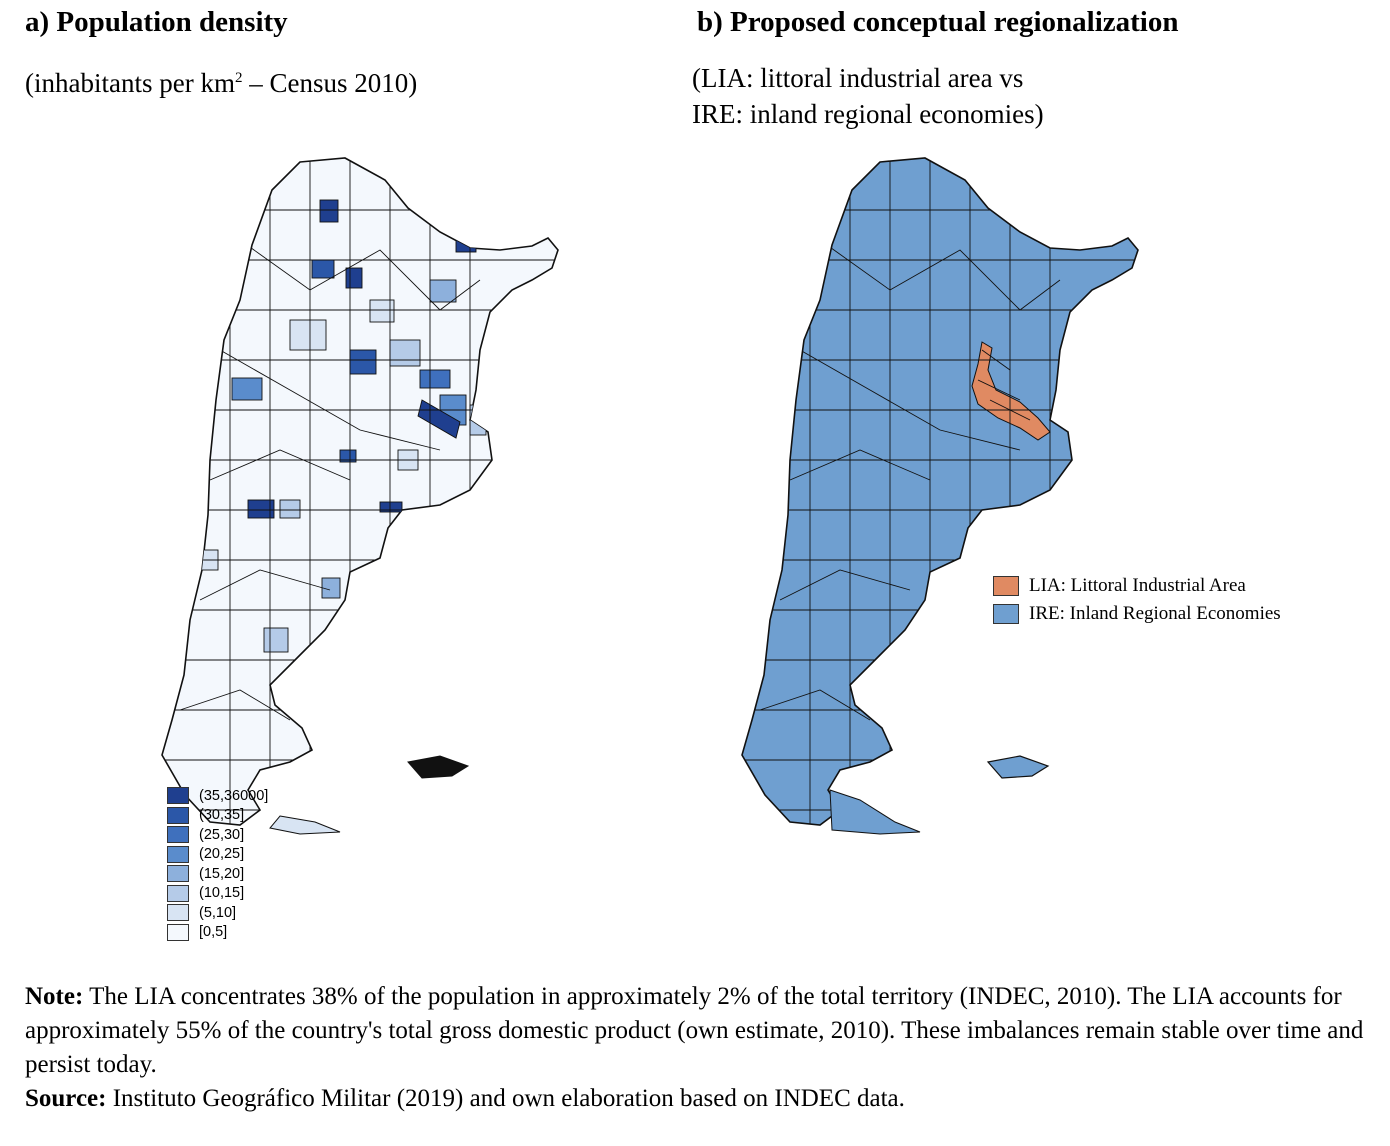 The width and height of the screenshot is (1390, 1146). I want to click on panel-b-title: b) Proposed conceptual regionalization, so click(938, 22).